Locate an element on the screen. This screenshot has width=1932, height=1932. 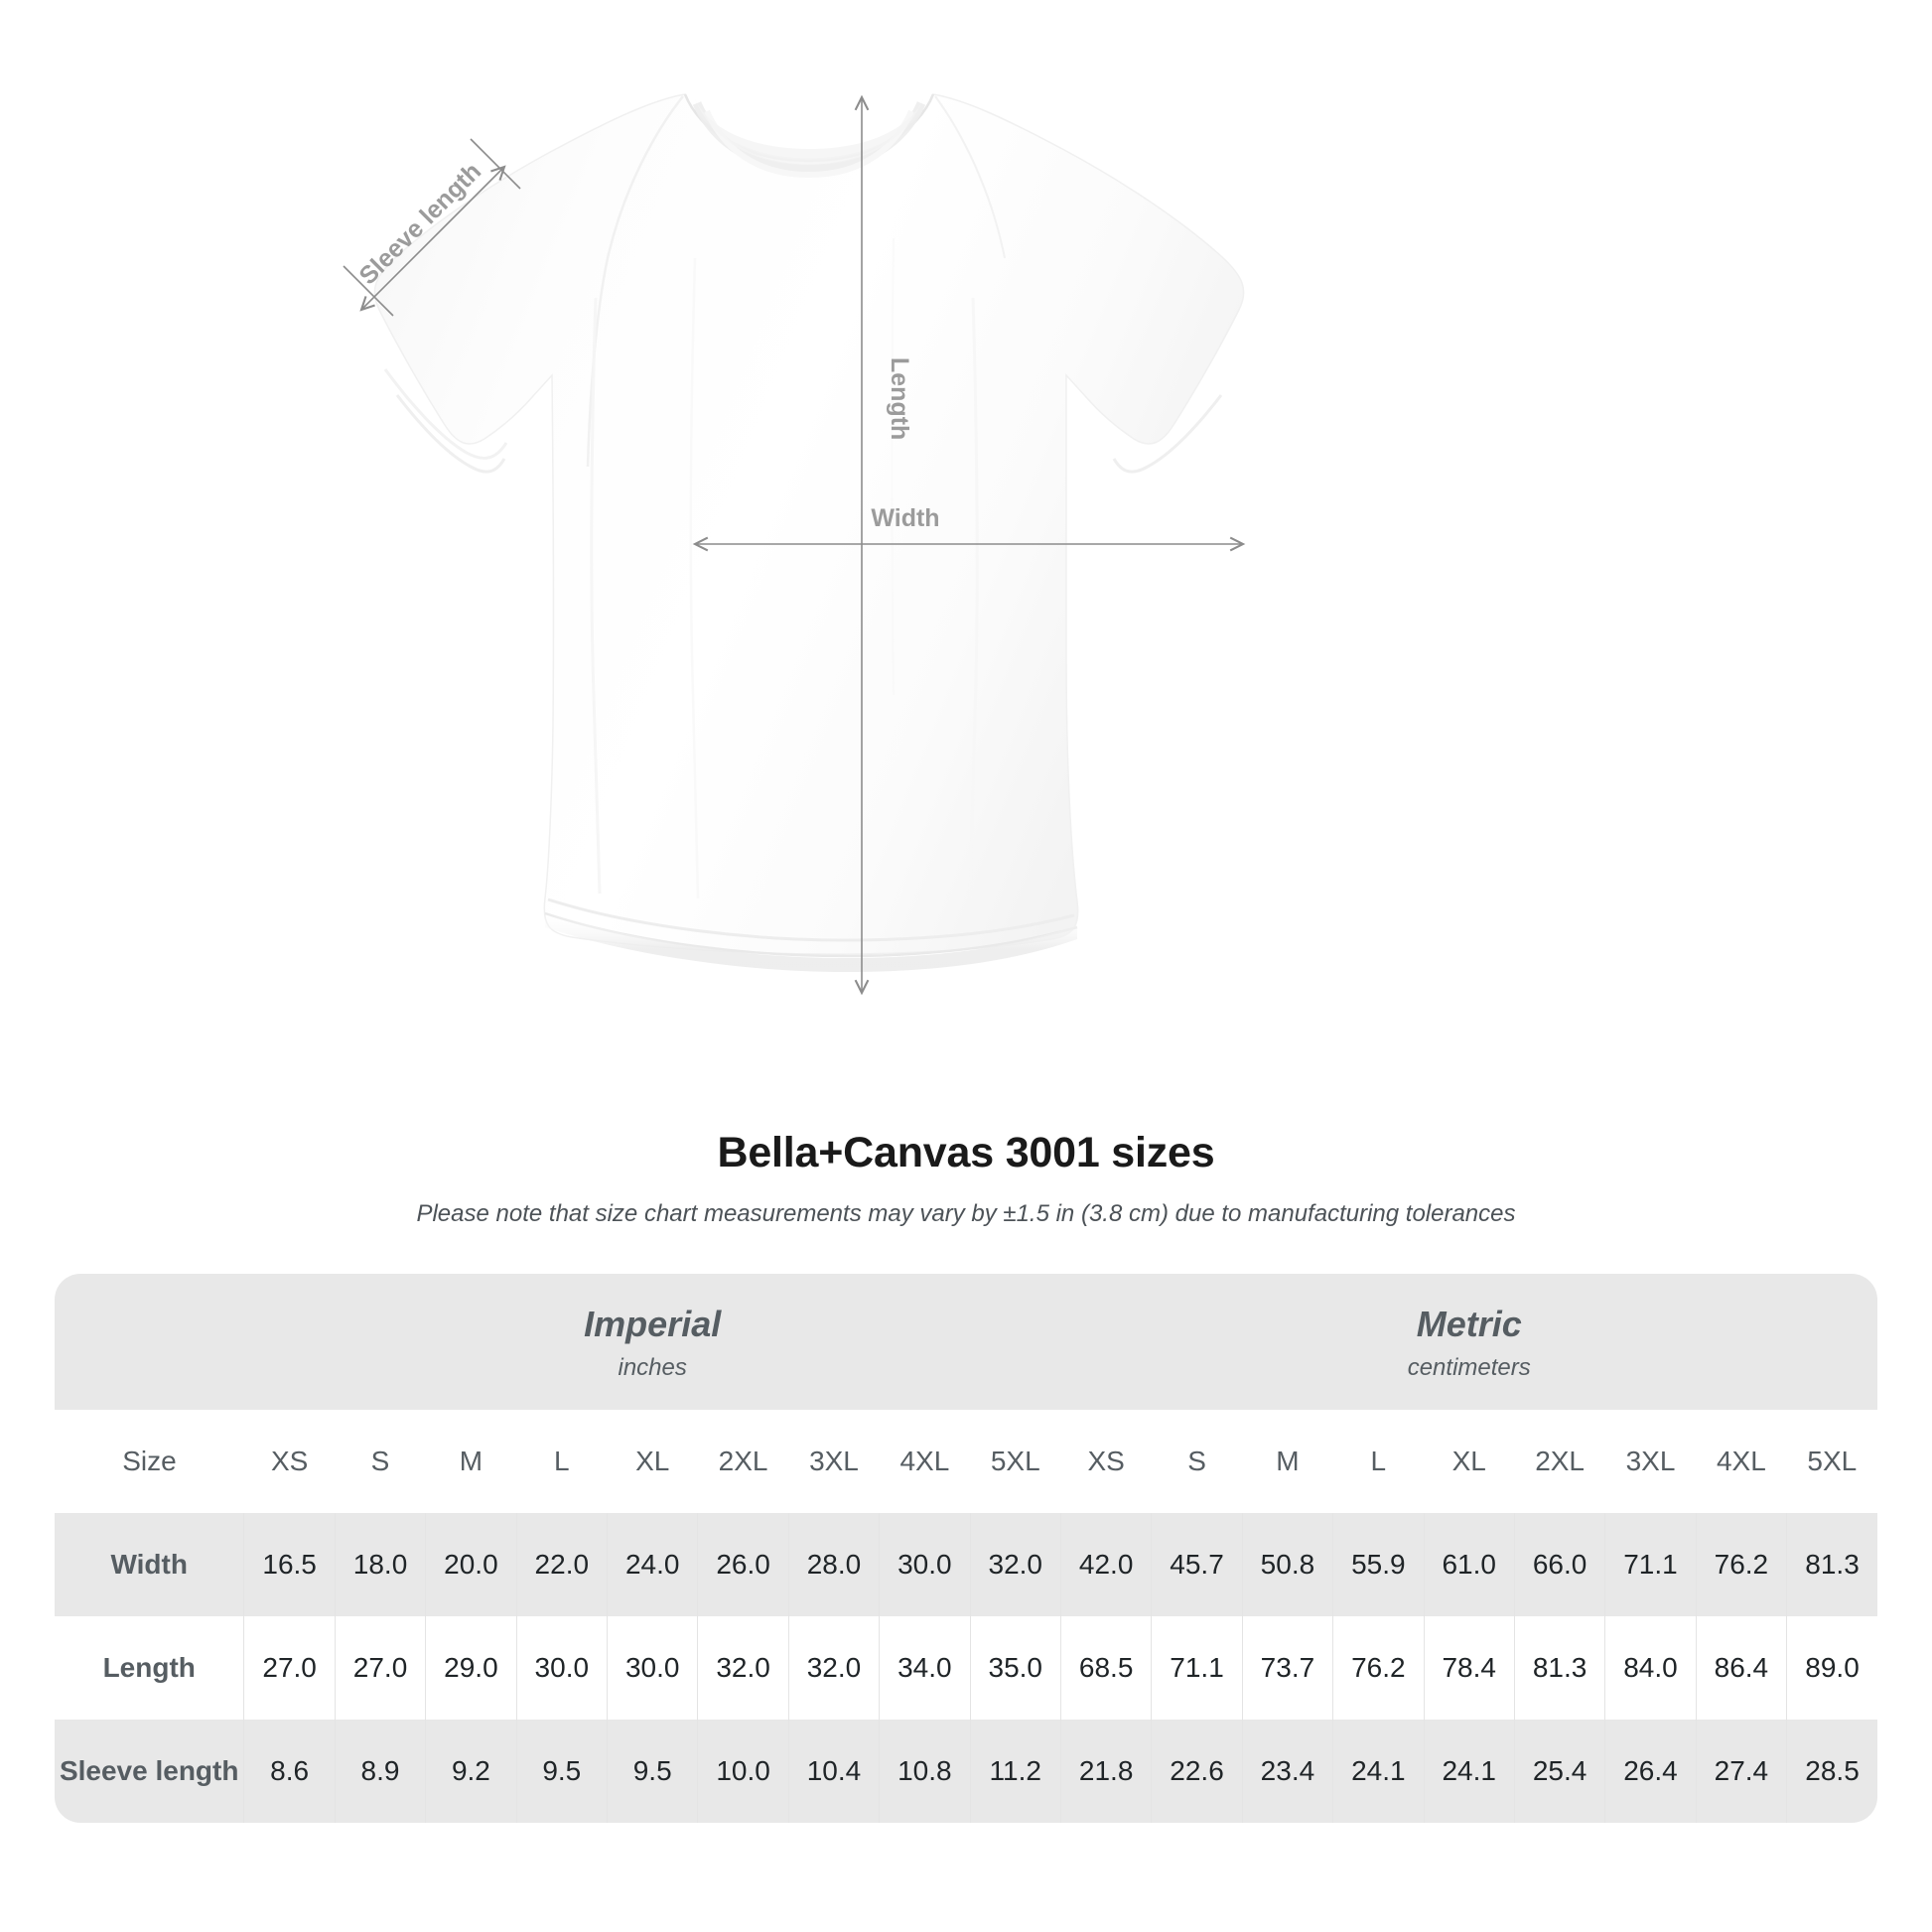
measurement-cell: 22.0 is located at coordinates (561, 1564).